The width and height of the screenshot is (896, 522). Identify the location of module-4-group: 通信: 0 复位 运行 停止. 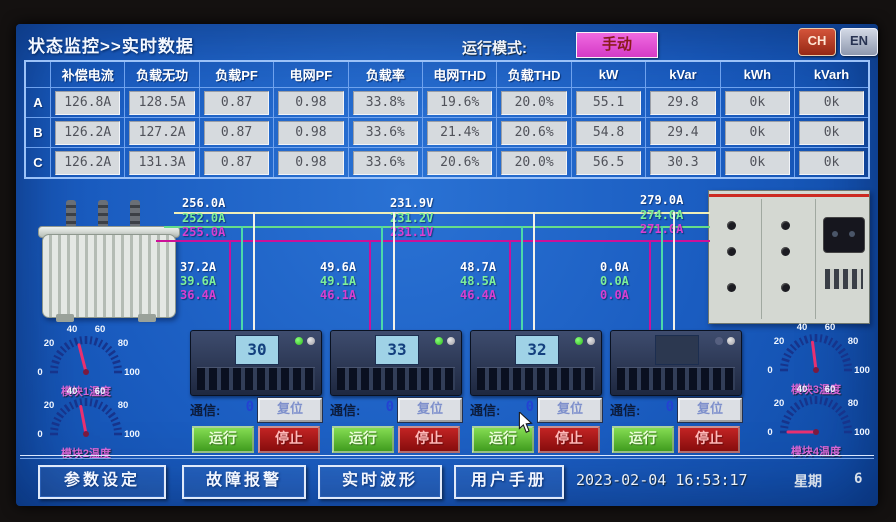
(676, 396).